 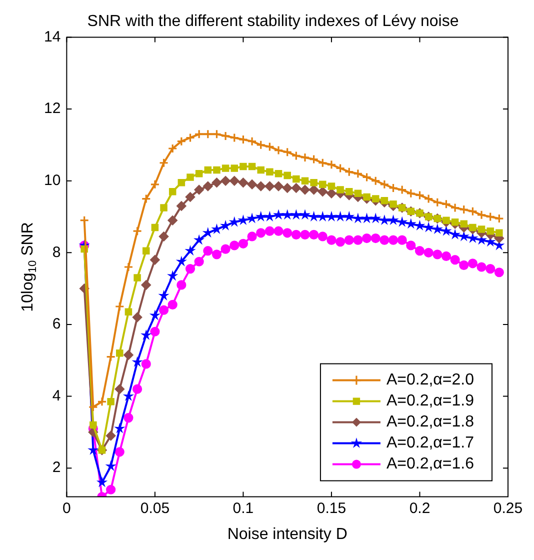 I want to click on legend-label: A=0.2,α=1.9, so click(x=430, y=401).